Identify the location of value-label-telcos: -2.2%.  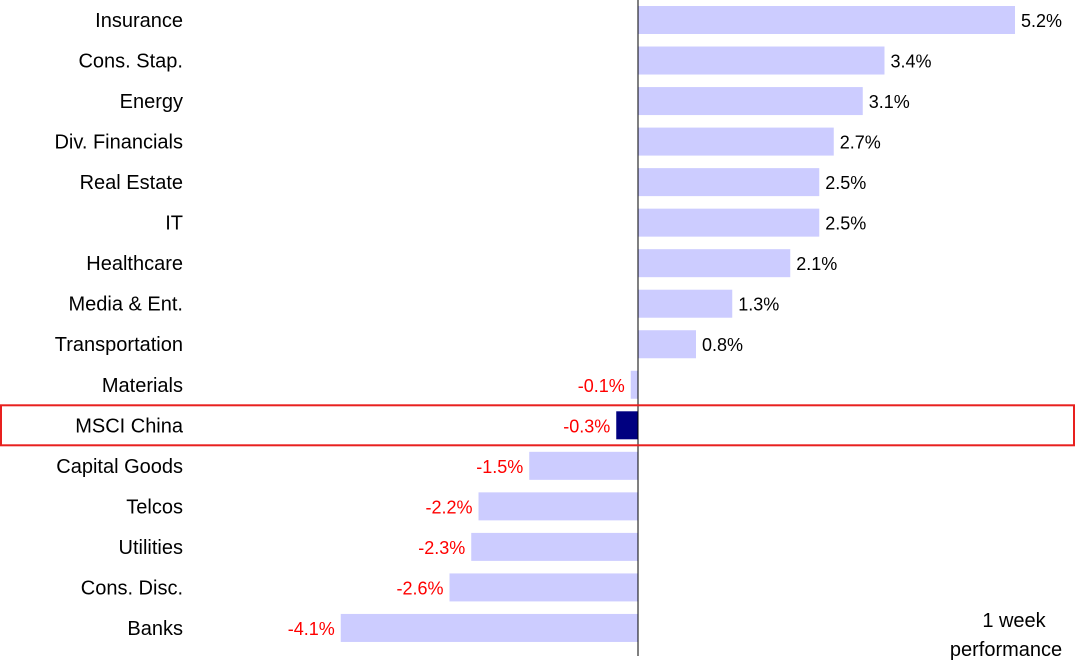
(448, 507).